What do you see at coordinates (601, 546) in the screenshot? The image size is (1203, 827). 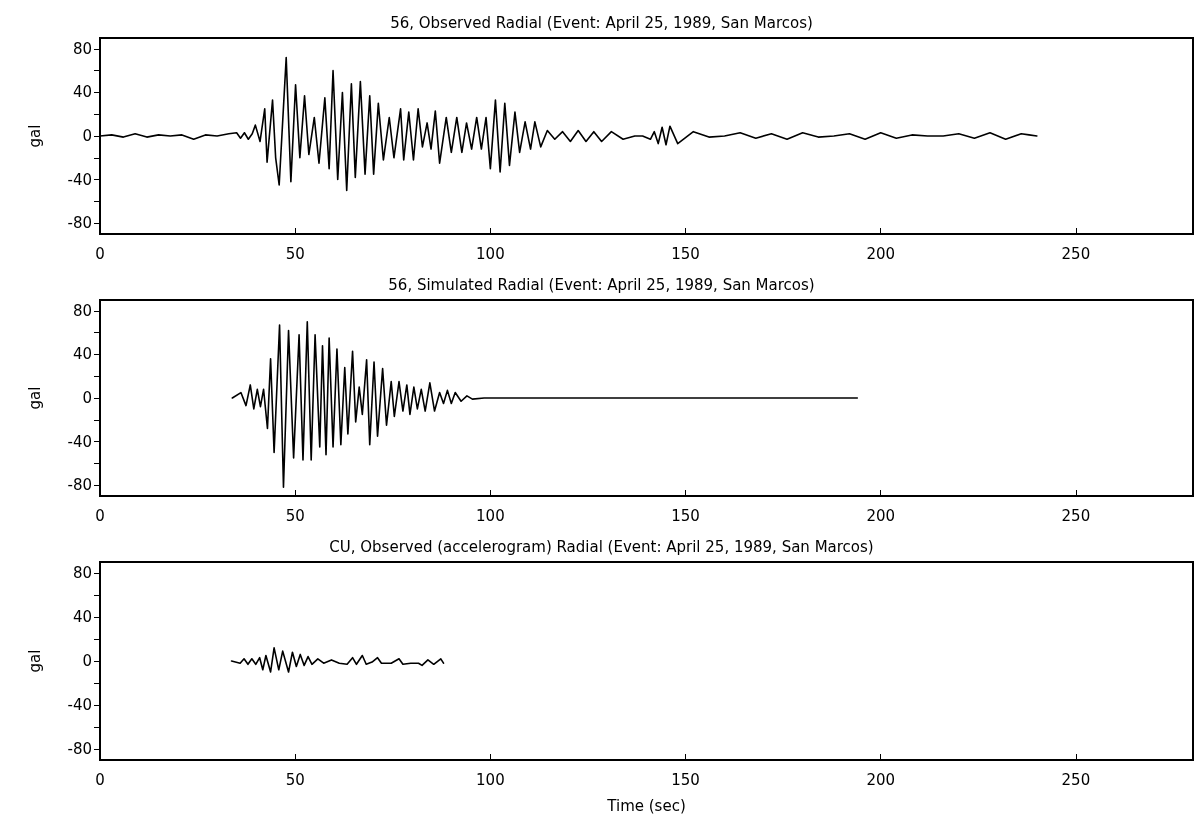 I see `chart-title: CU, Observed (accelerogram) Radial (Event: April 25, 1989, San Marcos)` at bounding box center [601, 546].